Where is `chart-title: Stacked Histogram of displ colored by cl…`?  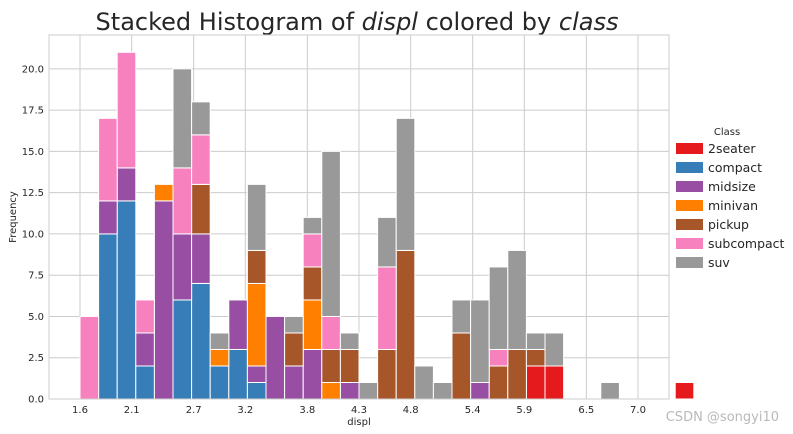
chart-title: Stacked Histogram of displ colored by cl… is located at coordinates (357, 22).